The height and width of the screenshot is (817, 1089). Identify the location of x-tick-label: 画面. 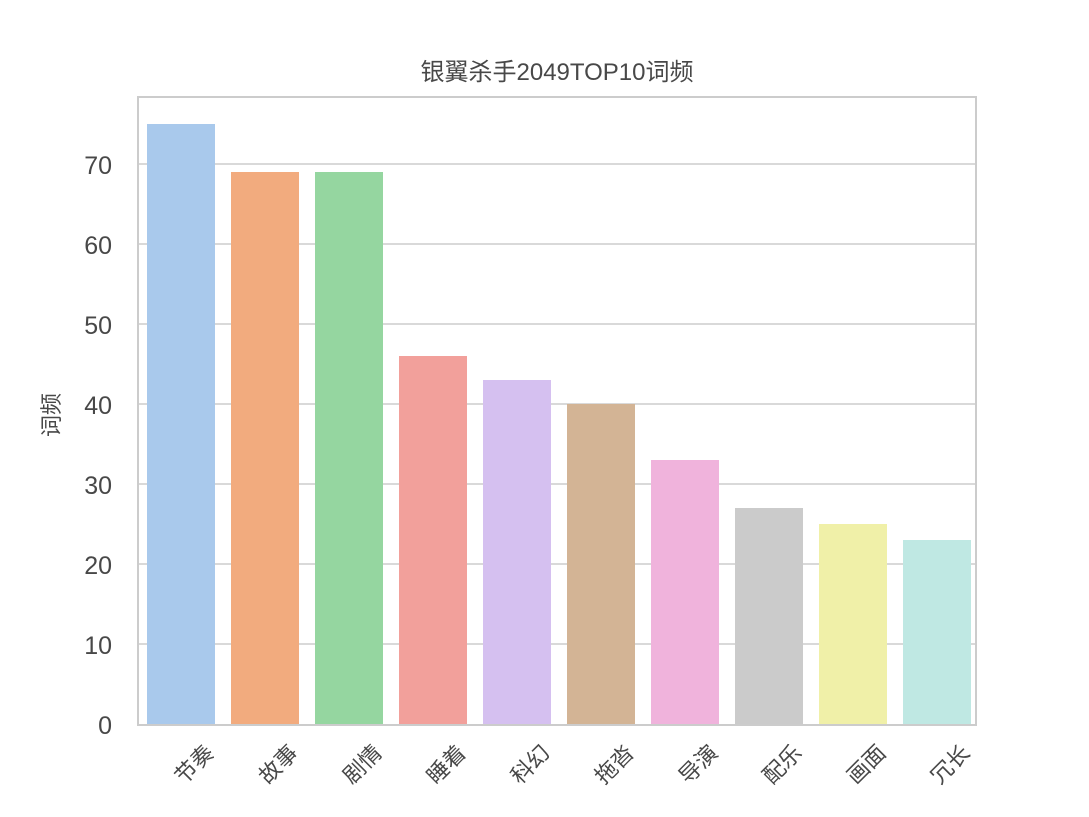
(866, 764).